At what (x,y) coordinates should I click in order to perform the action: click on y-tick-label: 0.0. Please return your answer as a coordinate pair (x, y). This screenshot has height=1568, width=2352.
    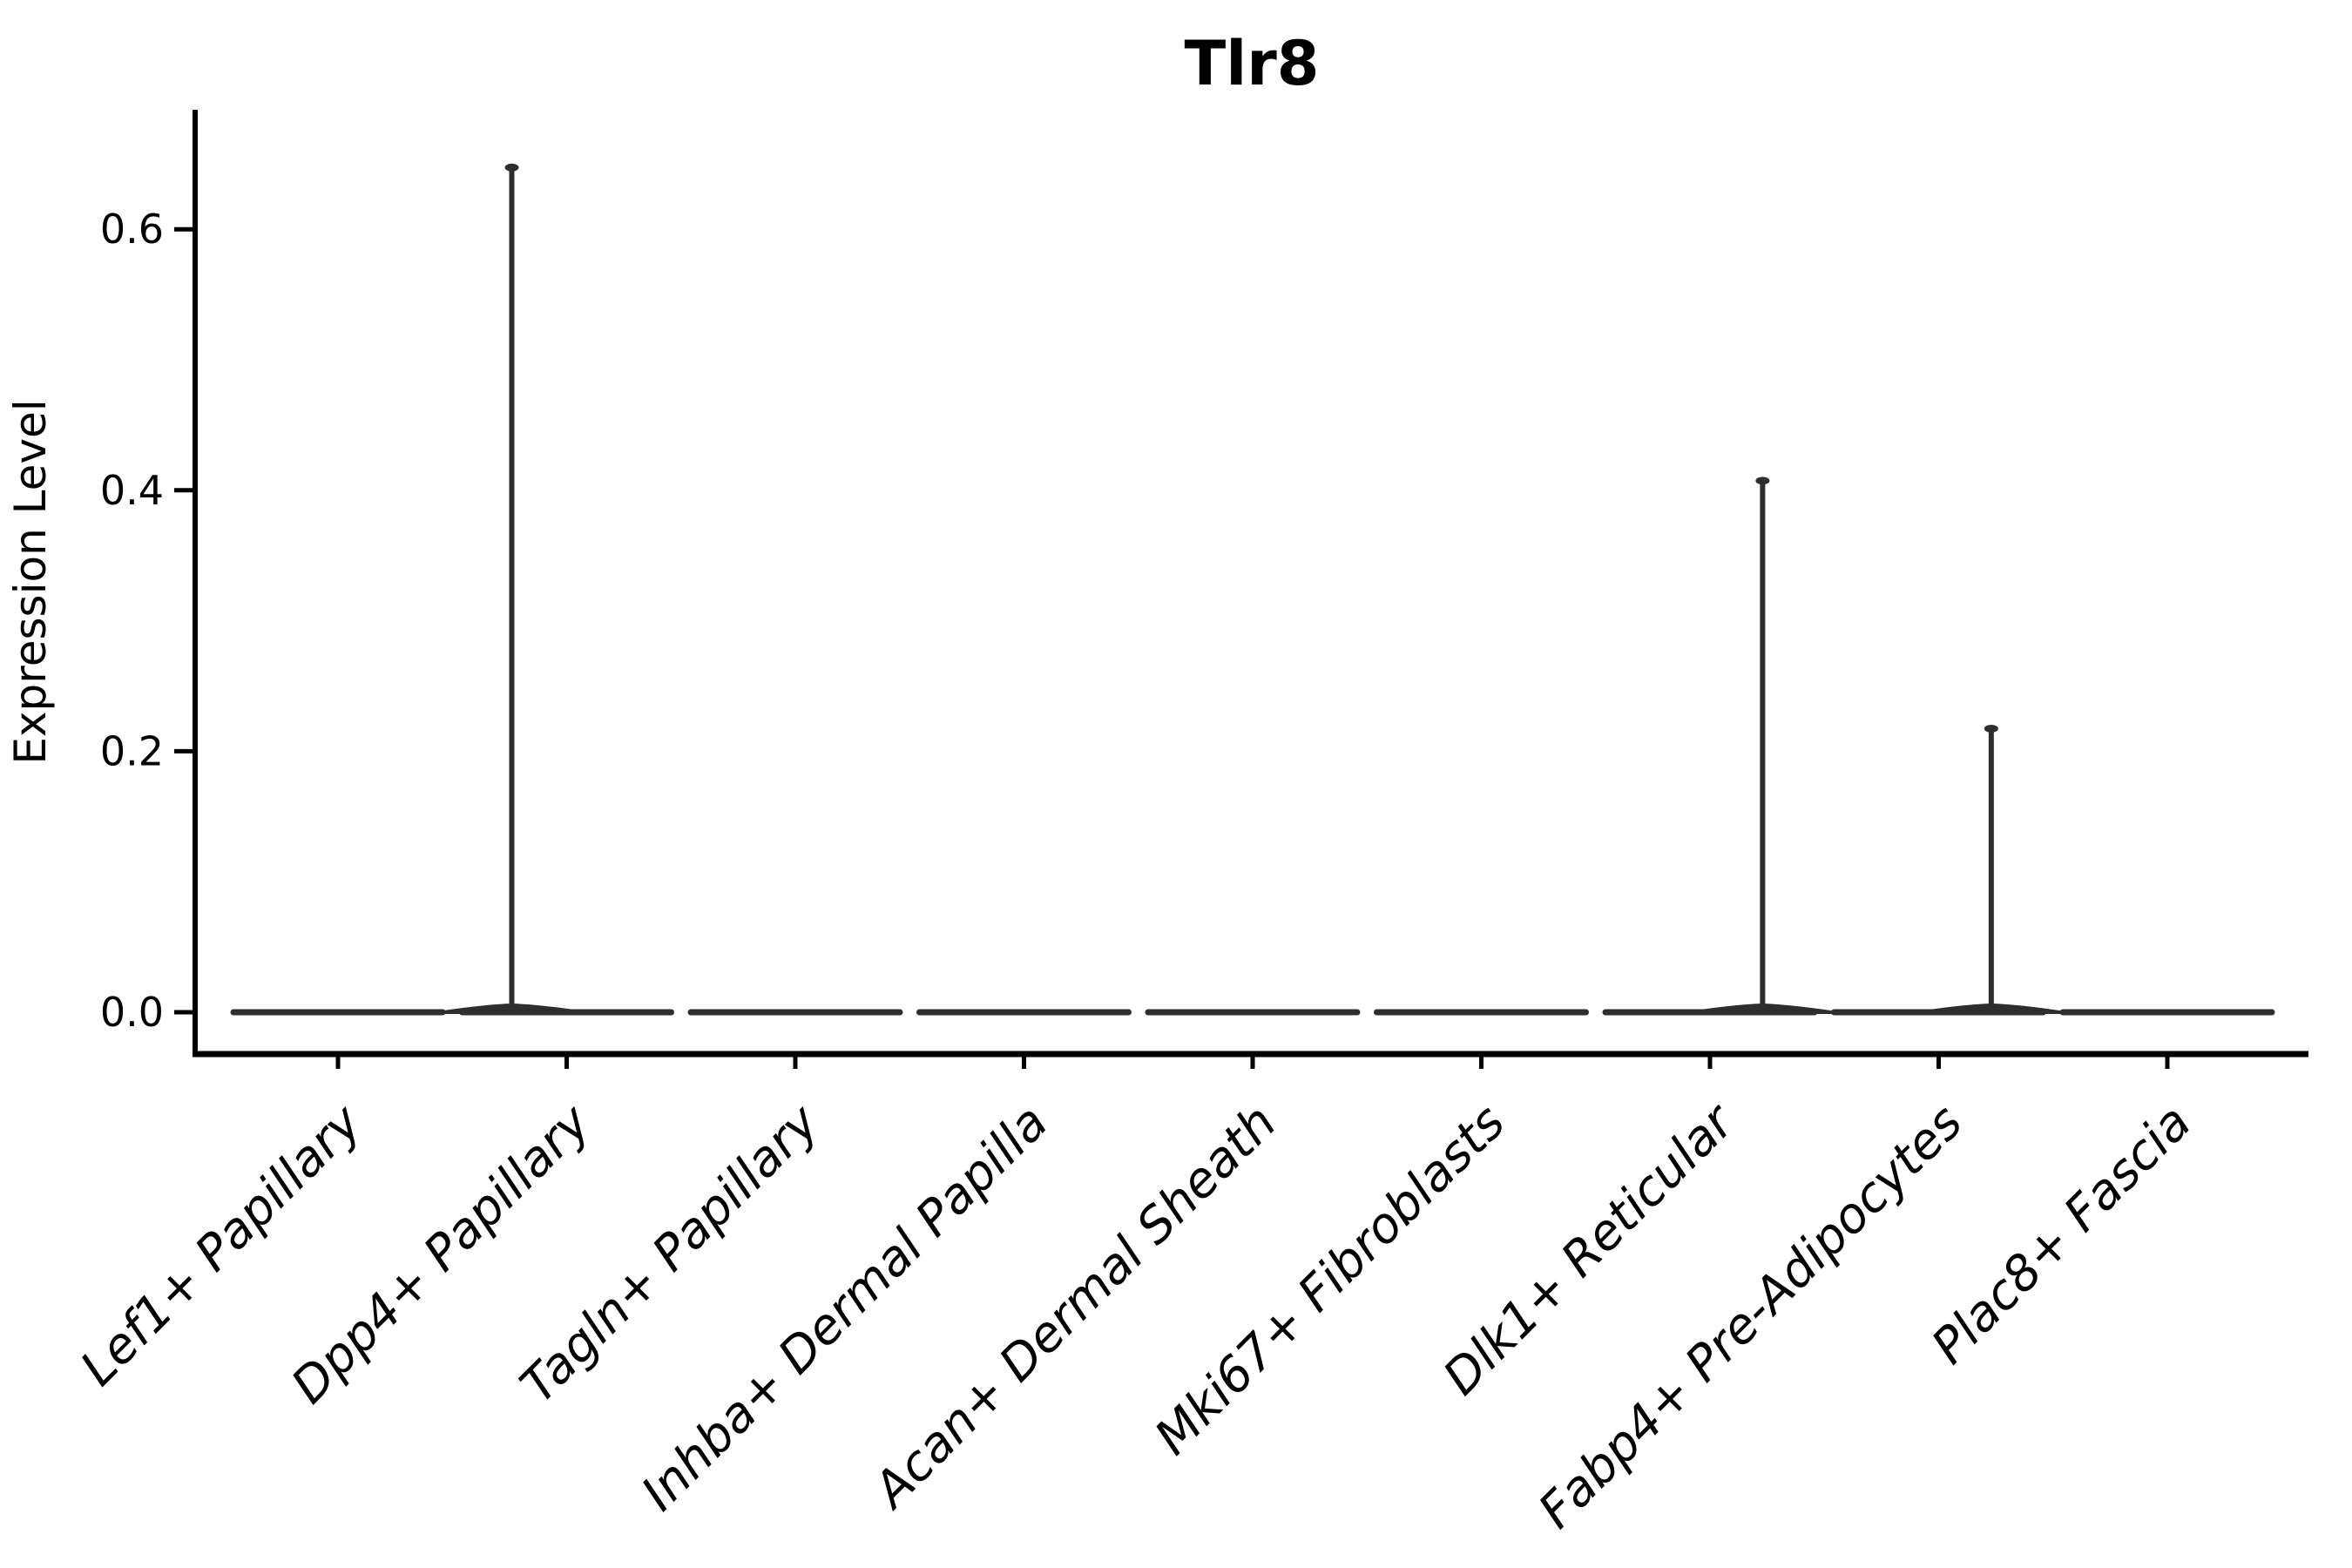
    Looking at the image, I should click on (132, 1013).